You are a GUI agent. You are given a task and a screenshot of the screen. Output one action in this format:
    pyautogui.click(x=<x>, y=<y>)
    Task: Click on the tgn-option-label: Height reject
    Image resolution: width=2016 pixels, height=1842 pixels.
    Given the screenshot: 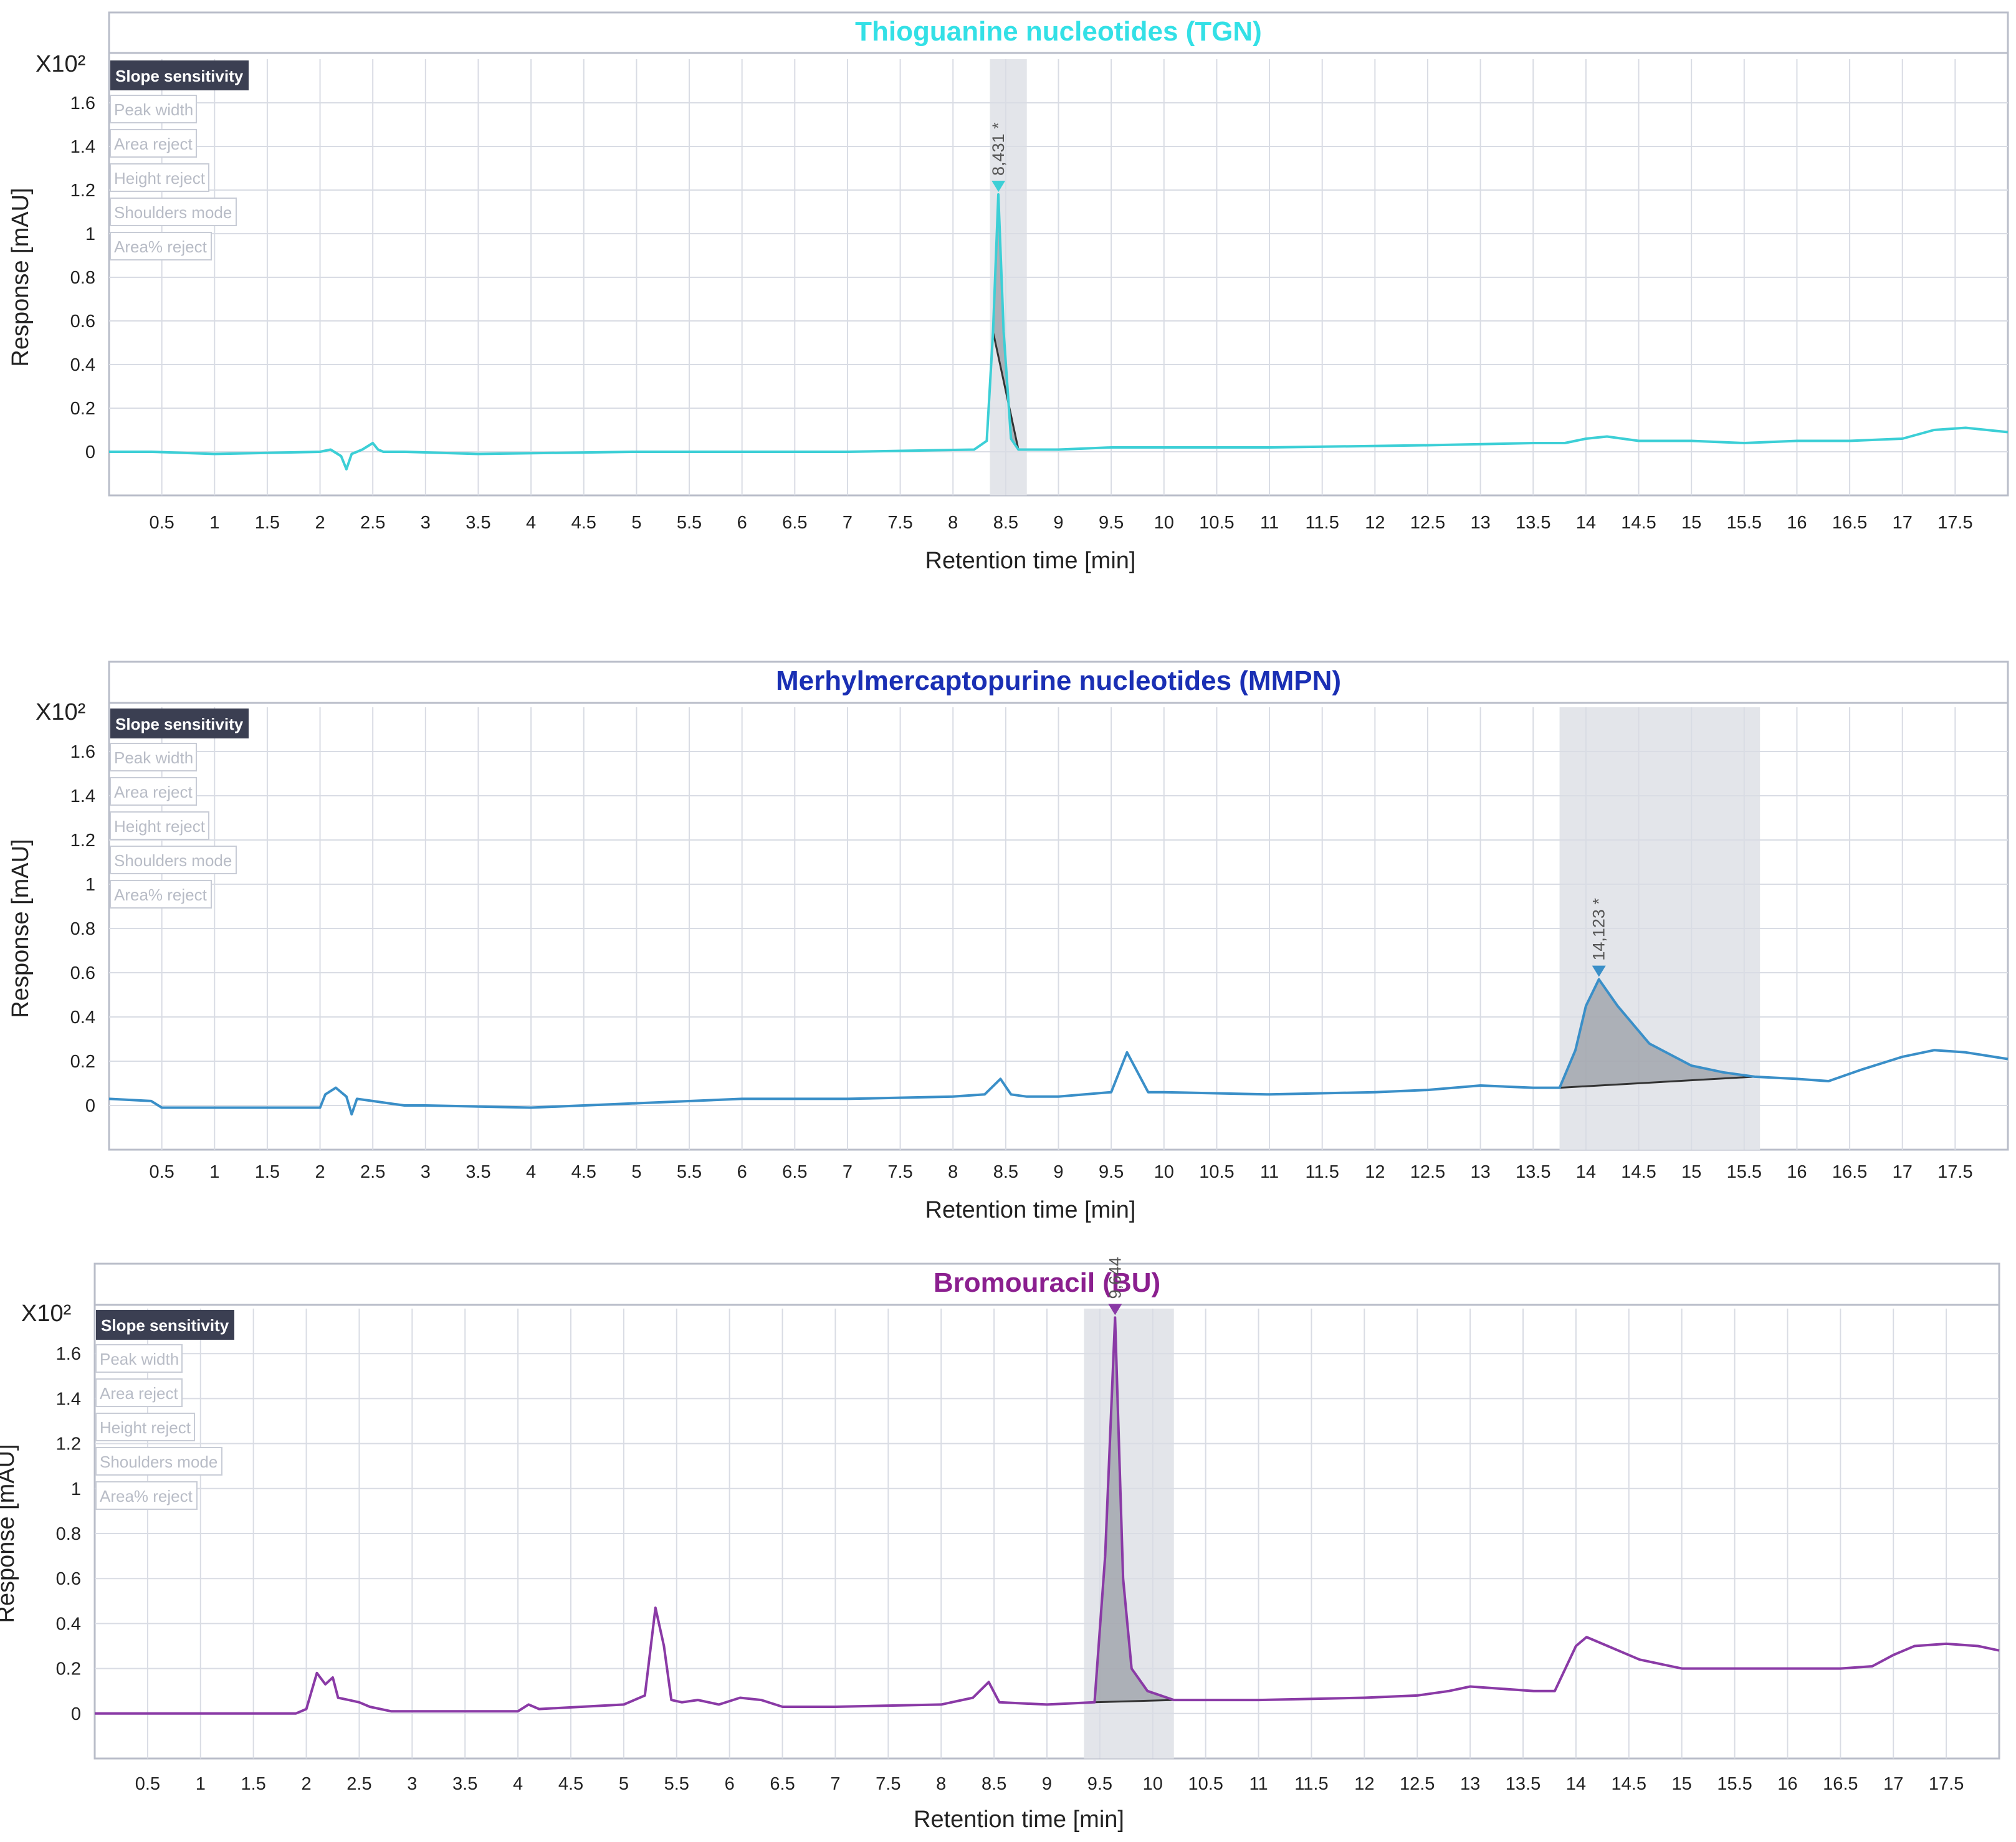 What is the action you would take?
    pyautogui.click(x=160, y=179)
    